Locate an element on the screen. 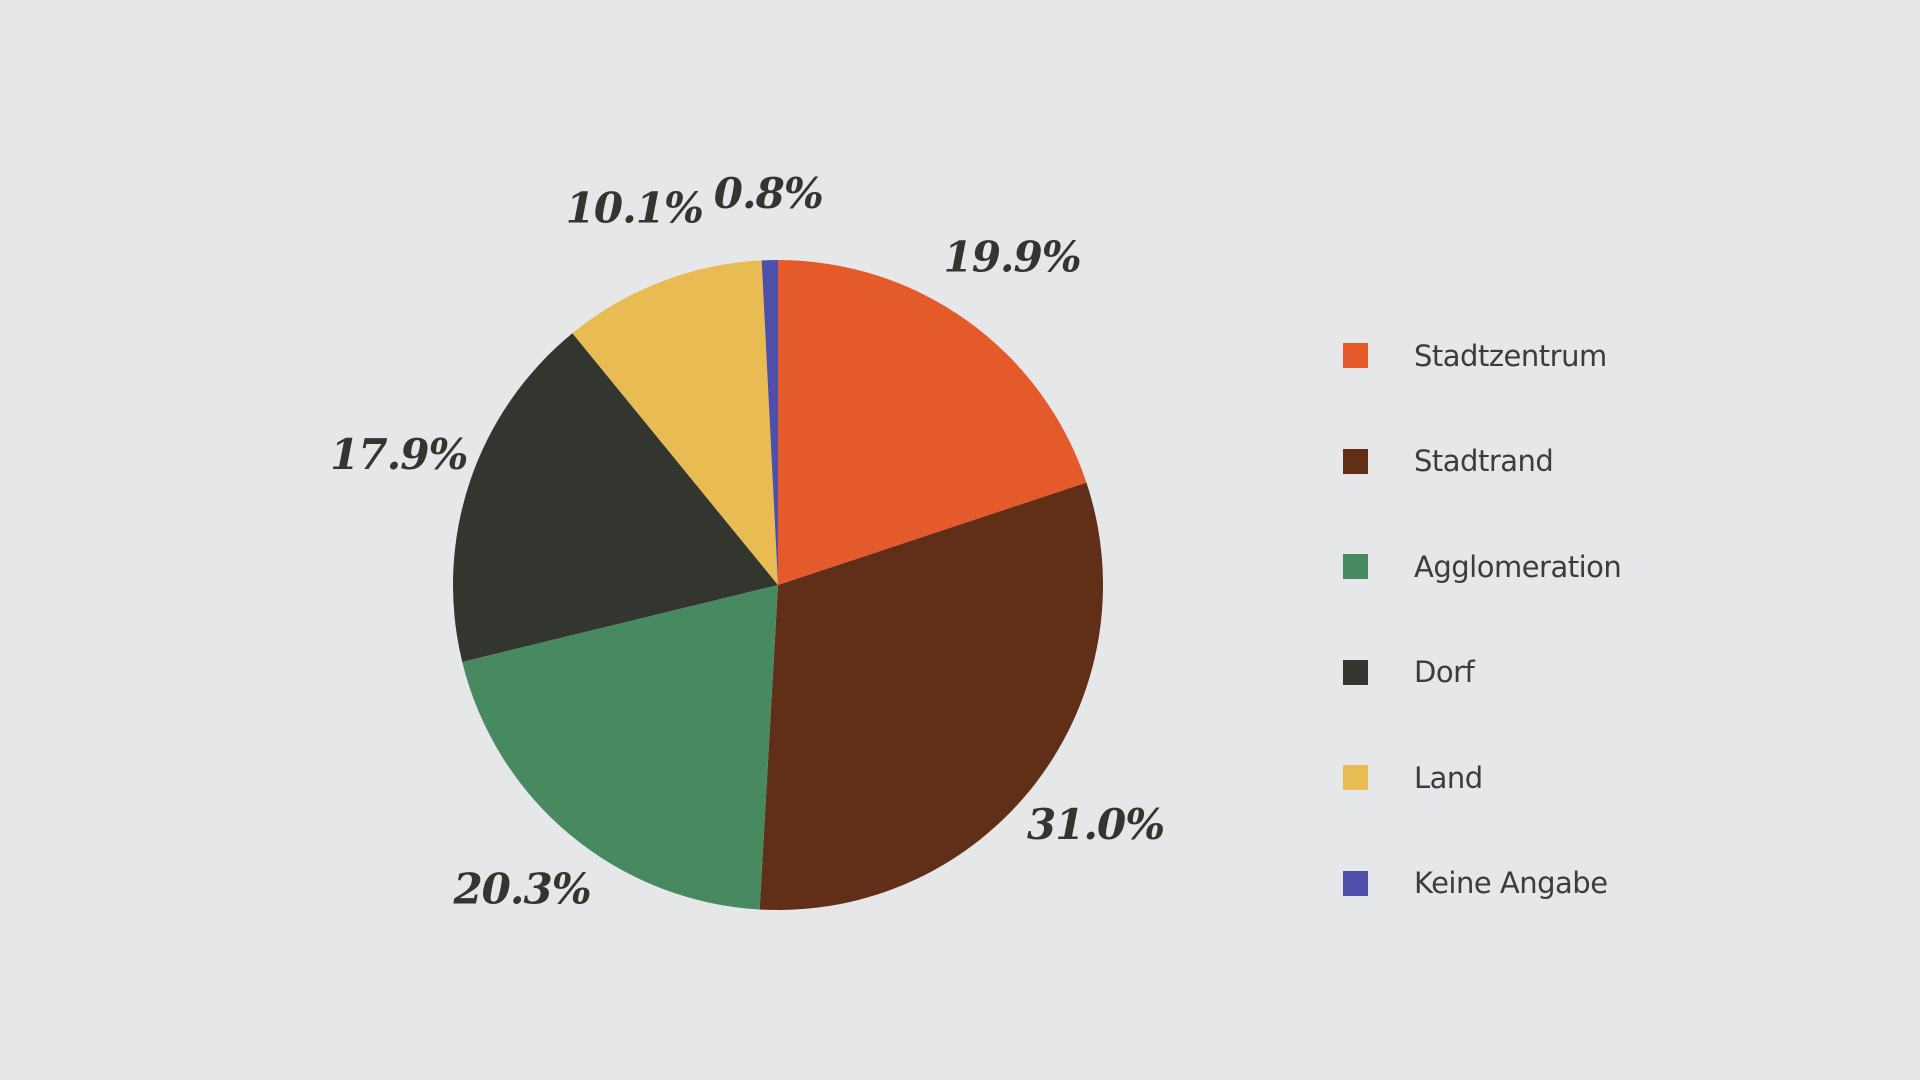 This screenshot has height=1080, width=1920. pie-slice-agglomeration is located at coordinates (620, 747).